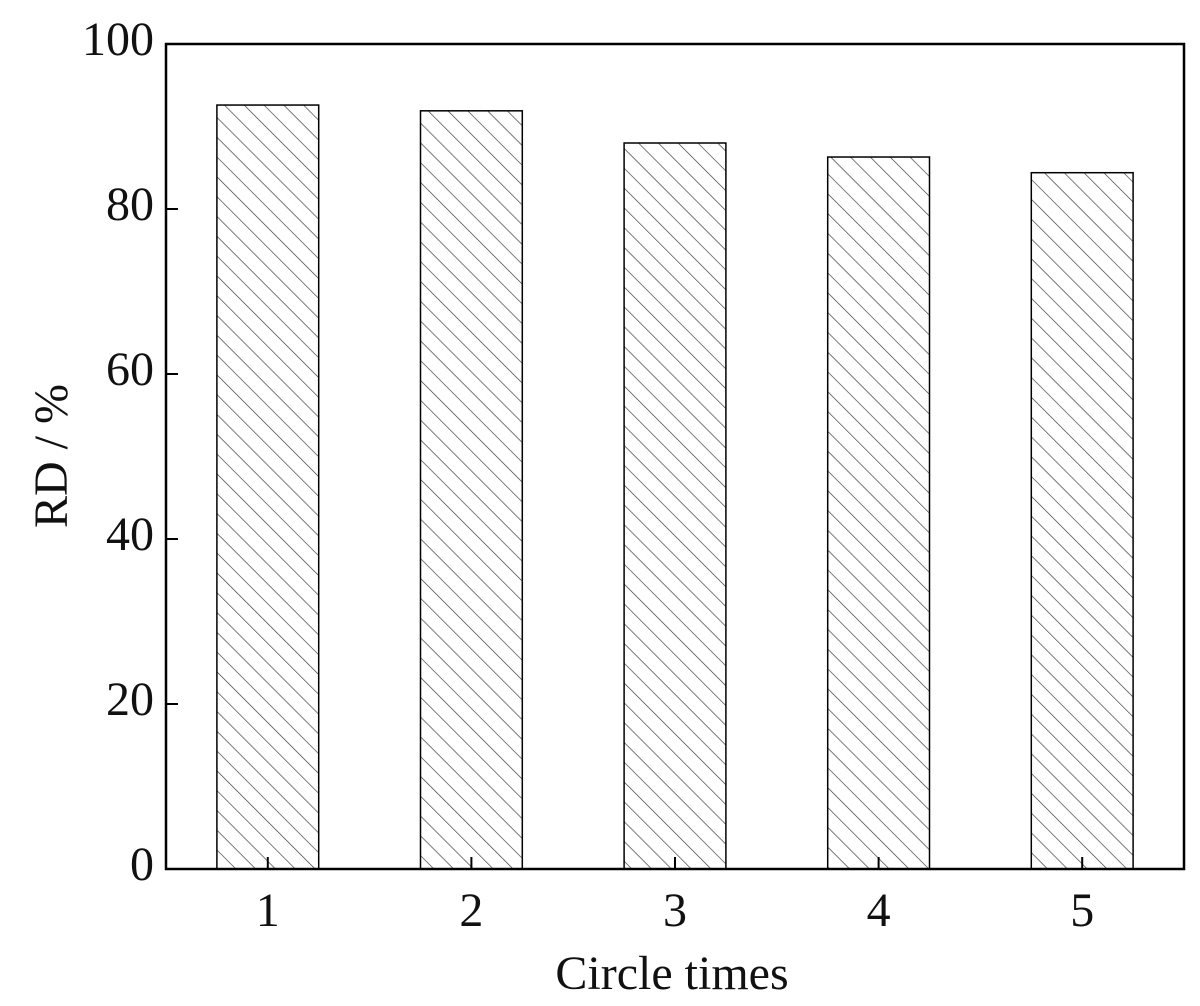 This screenshot has width=1200, height=1006. Describe the element at coordinates (471, 910) in the screenshot. I see `x-tick-label: 2` at that location.